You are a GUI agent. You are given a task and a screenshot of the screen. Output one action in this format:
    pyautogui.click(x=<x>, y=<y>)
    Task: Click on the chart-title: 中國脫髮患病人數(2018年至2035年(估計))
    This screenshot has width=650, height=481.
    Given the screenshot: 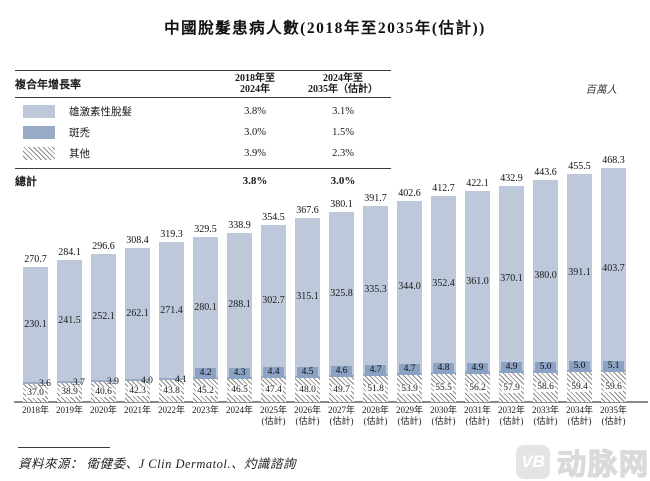 What is the action you would take?
    pyautogui.click(x=325, y=28)
    